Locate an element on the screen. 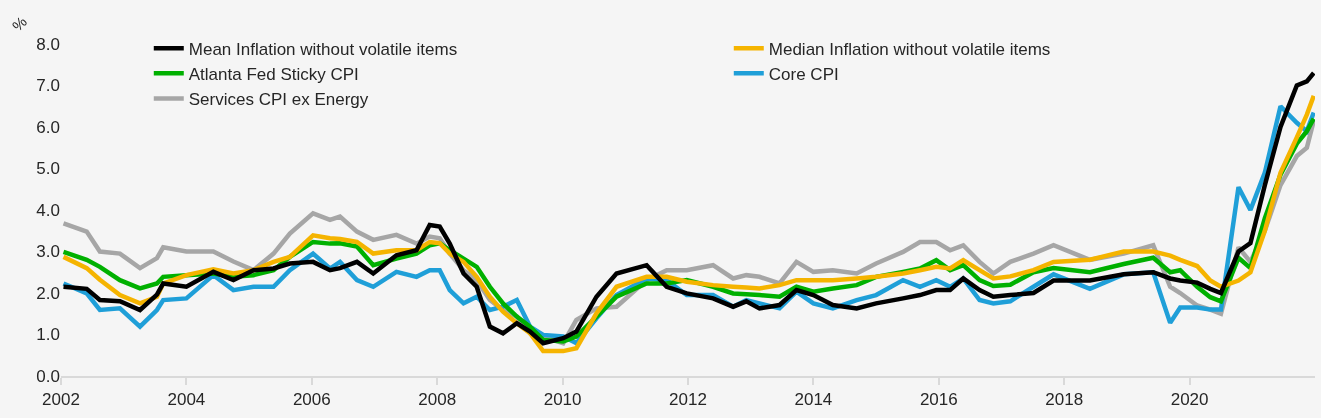  legend-label: Core CPI is located at coordinates (803, 74).